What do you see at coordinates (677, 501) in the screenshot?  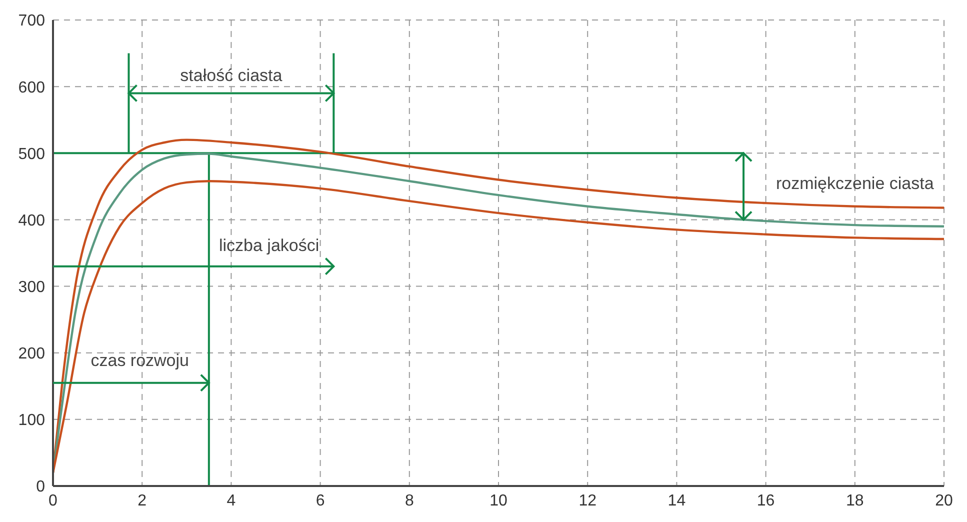 I see `x-tick-label: 14` at bounding box center [677, 501].